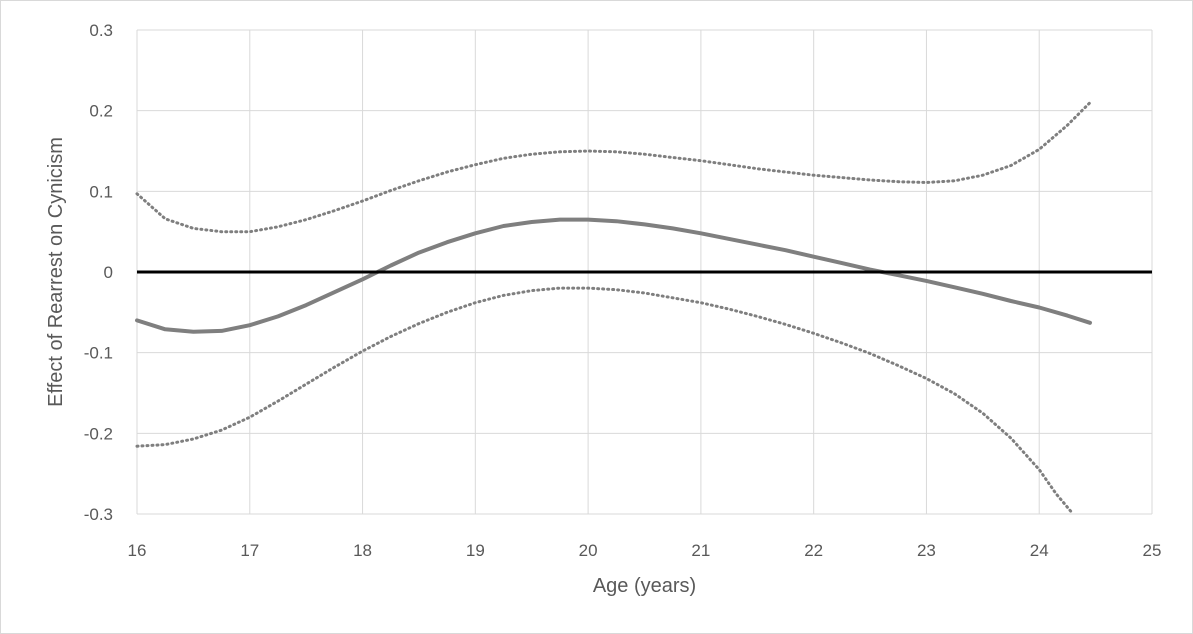  I want to click on x-tick-label: 25, so click(1152, 550).